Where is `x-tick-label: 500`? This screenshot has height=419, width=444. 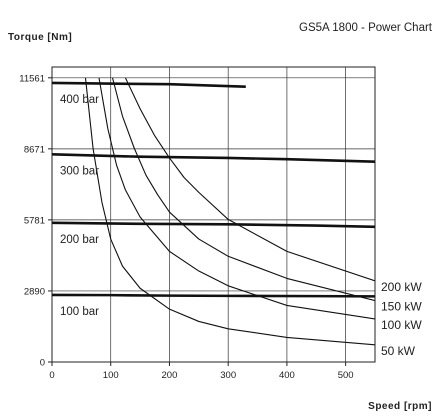 x-tick-label: 500 is located at coordinates (346, 375).